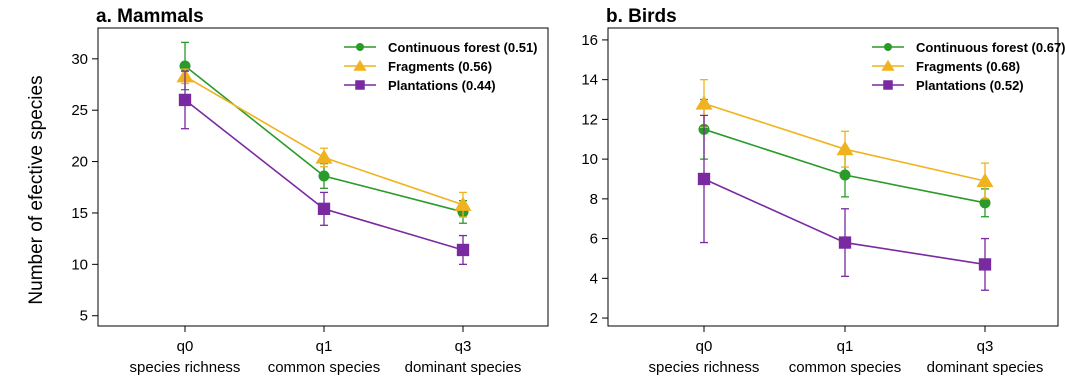  I want to click on panel-title: a. Mammals, so click(150, 16).